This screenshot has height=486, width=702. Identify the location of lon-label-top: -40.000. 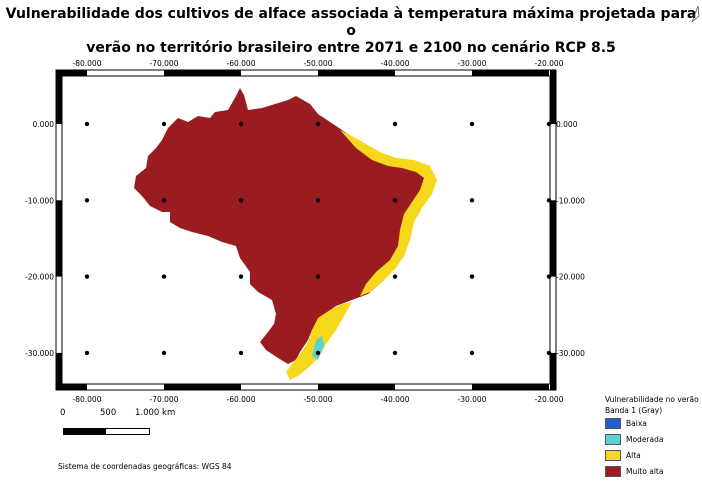
(395, 63).